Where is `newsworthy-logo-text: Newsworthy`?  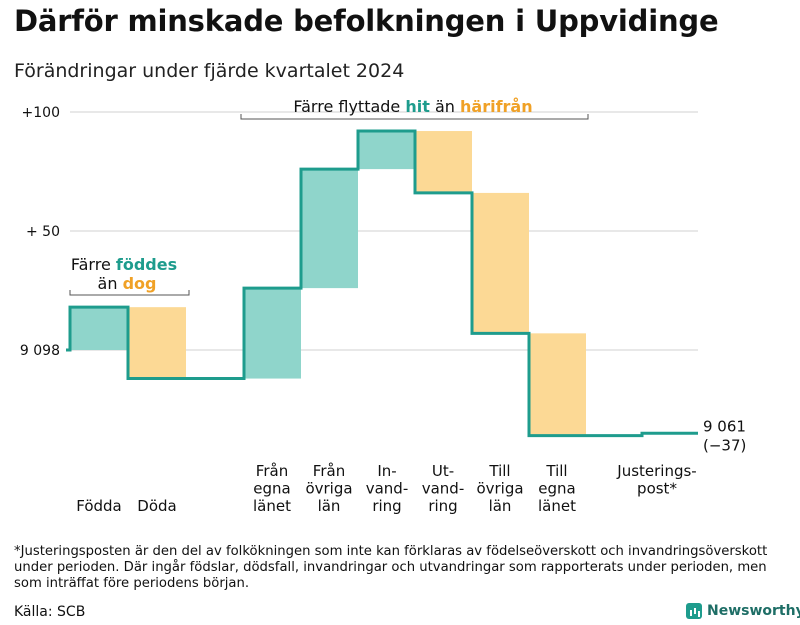
newsworthy-logo-text: Newsworthy is located at coordinates (753, 611).